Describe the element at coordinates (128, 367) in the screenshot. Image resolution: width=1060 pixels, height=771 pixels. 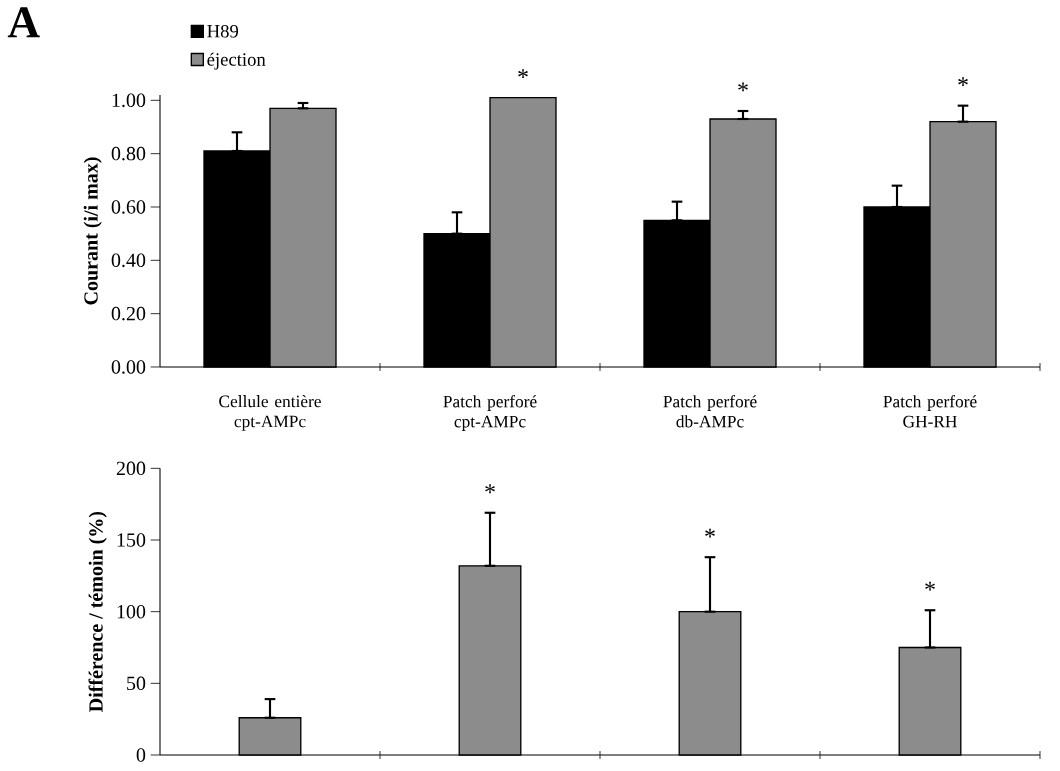
I see `y-tick-label: 0.00` at that location.